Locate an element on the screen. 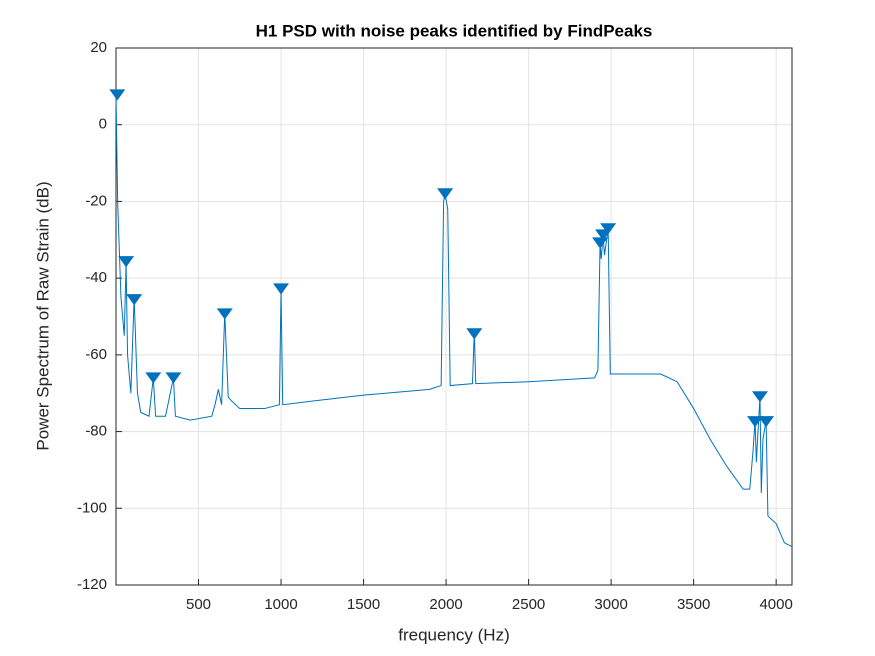  y-axis-label: Power Spectrum of Raw Strain (dB) is located at coordinates (42, 315).